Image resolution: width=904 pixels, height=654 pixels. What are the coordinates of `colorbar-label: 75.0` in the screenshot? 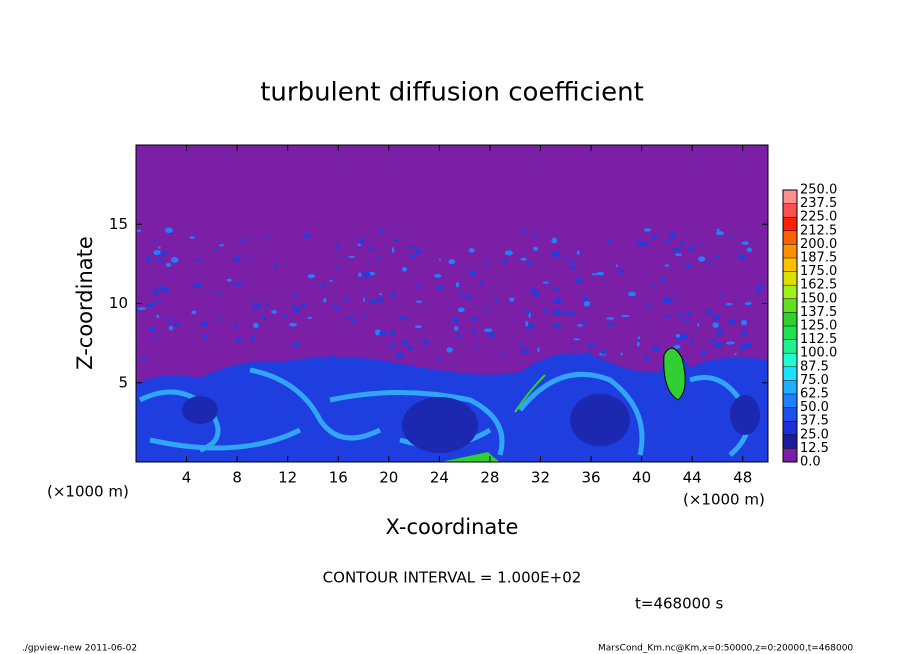 It's located at (814, 380).